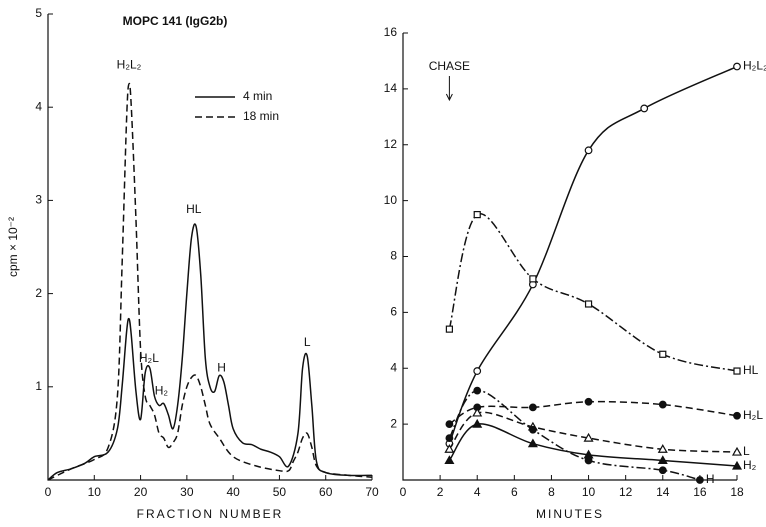 Image resolution: width=766 pixels, height=527 pixels. What do you see at coordinates (129, 64) in the screenshot?
I see `peak-label: H₂L₂` at bounding box center [129, 64].